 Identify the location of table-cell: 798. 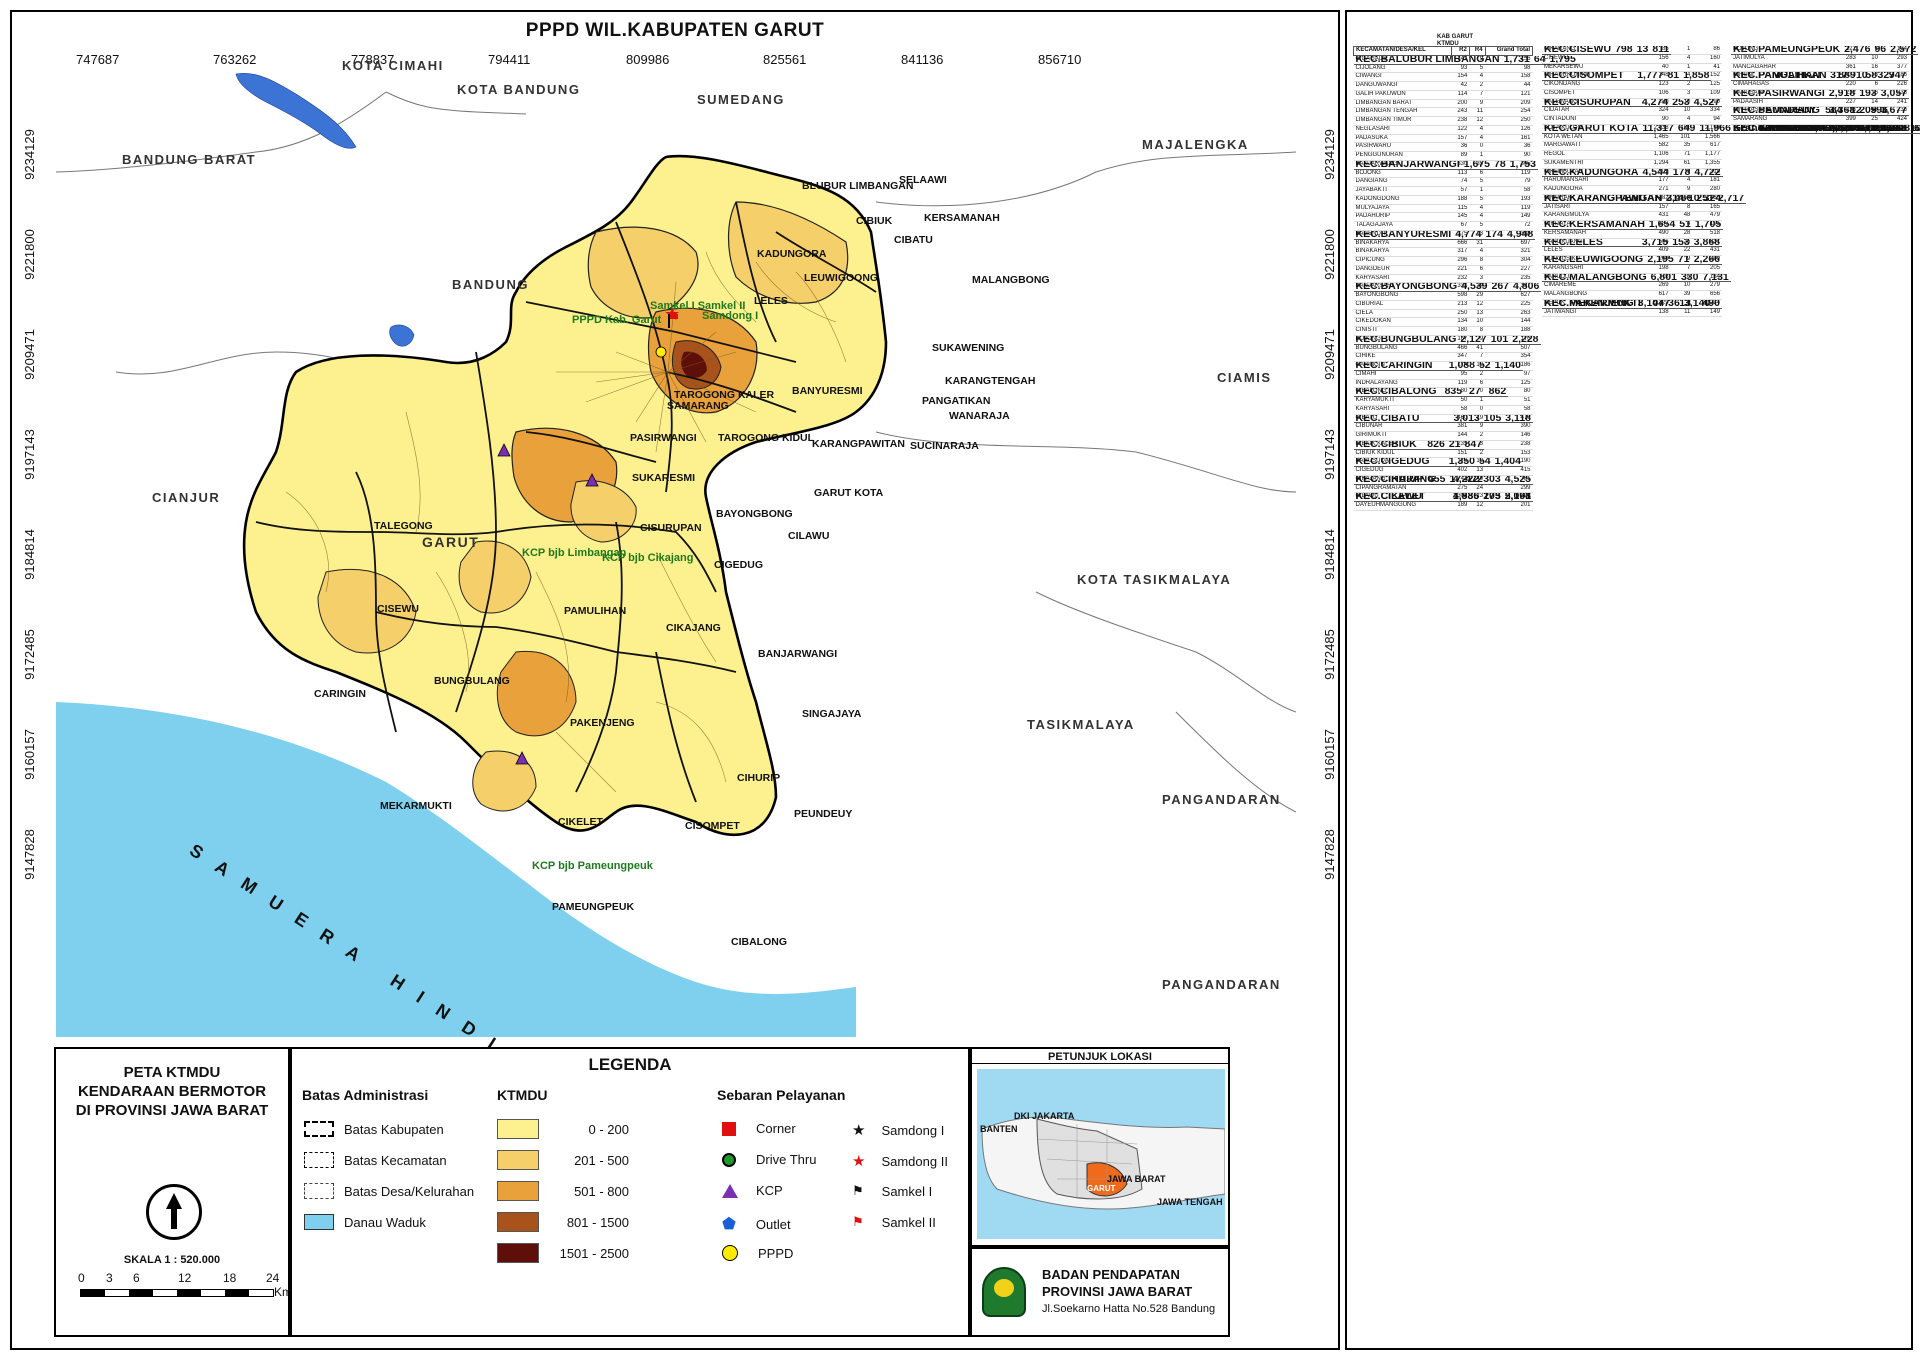
(1624, 50).